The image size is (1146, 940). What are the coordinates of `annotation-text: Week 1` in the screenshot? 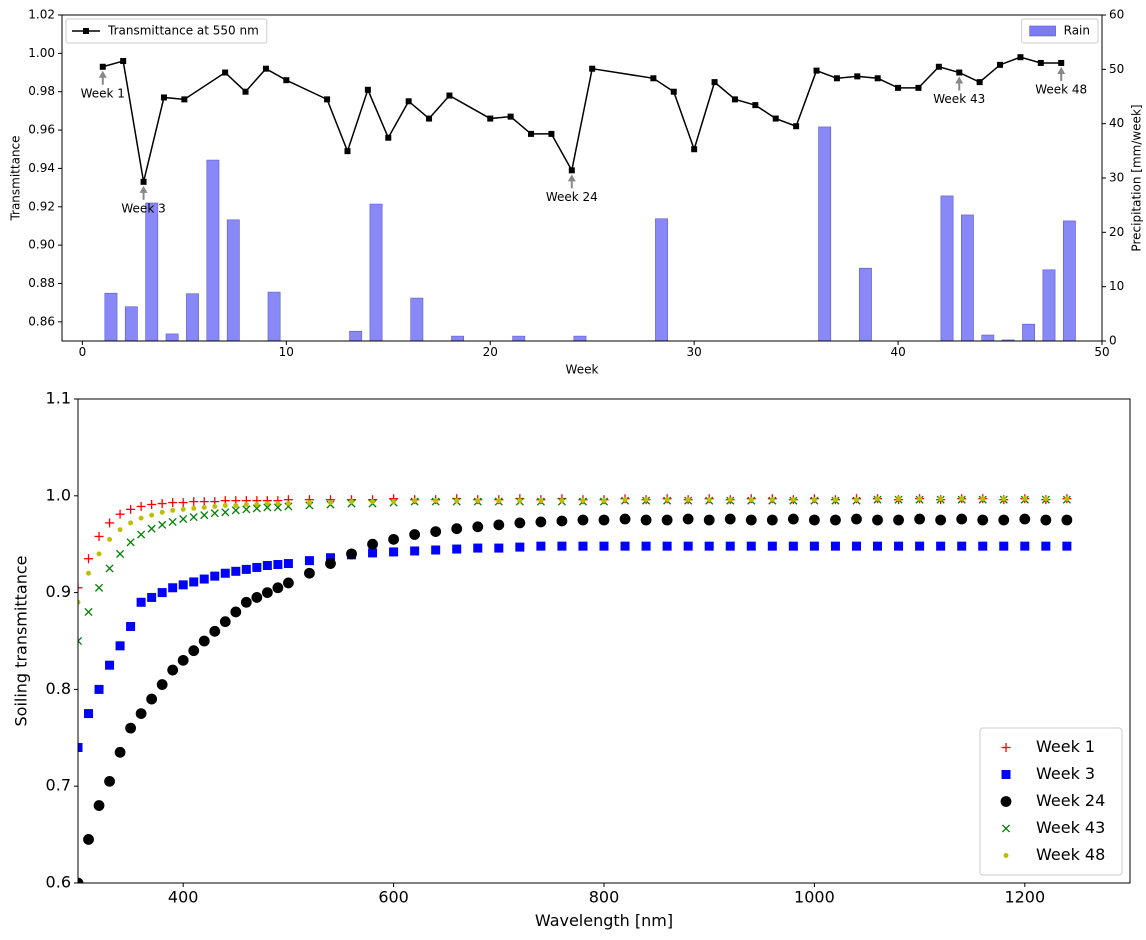 It's located at (103, 93).